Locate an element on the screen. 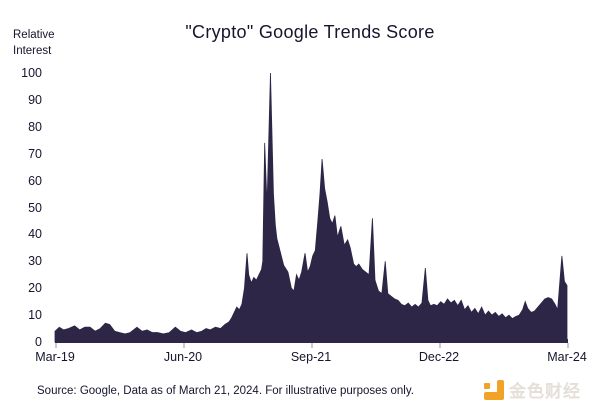 The height and width of the screenshot is (413, 600). x-axis-line is located at coordinates (311, 341).